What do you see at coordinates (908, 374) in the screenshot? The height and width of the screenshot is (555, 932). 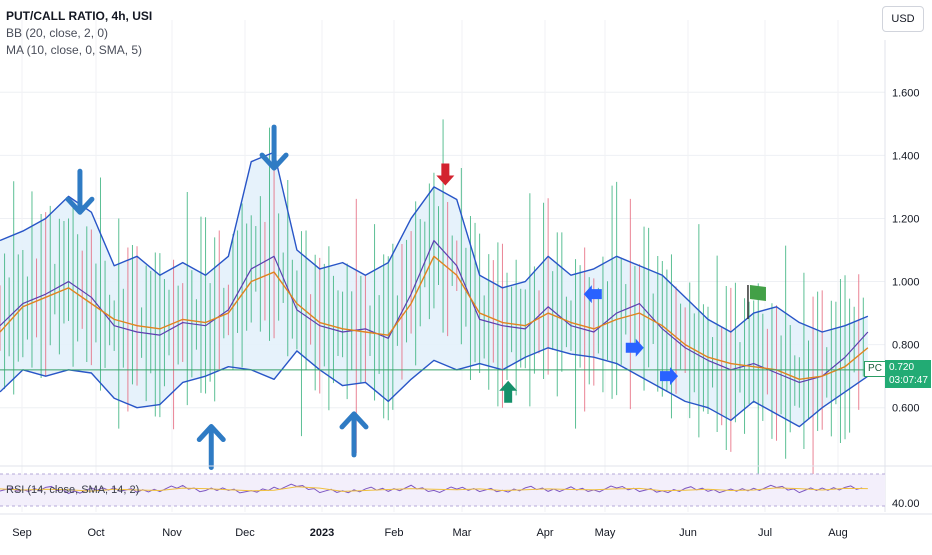 I see `last-price-tag: 0.720 03:07:47` at bounding box center [908, 374].